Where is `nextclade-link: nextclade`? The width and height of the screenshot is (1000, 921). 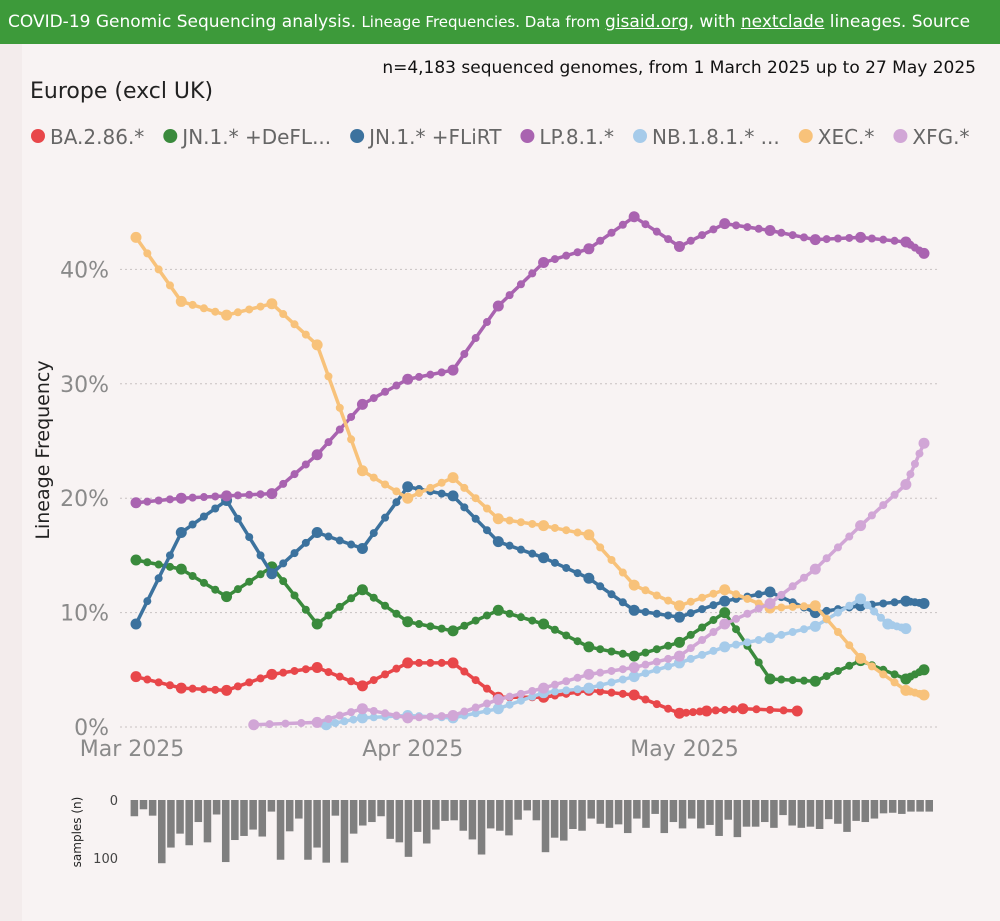 nextclade-link: nextclade is located at coordinates (782, 22).